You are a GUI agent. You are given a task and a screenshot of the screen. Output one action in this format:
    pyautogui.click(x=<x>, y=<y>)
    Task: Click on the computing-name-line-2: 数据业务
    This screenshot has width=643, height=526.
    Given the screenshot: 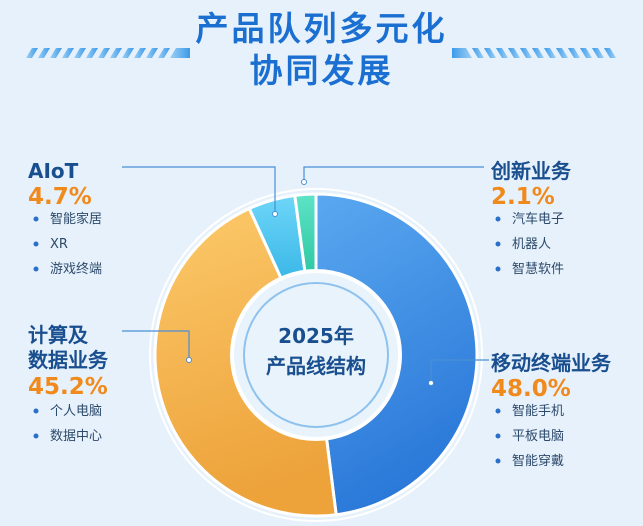 What is the action you would take?
    pyautogui.click(x=68, y=360)
    